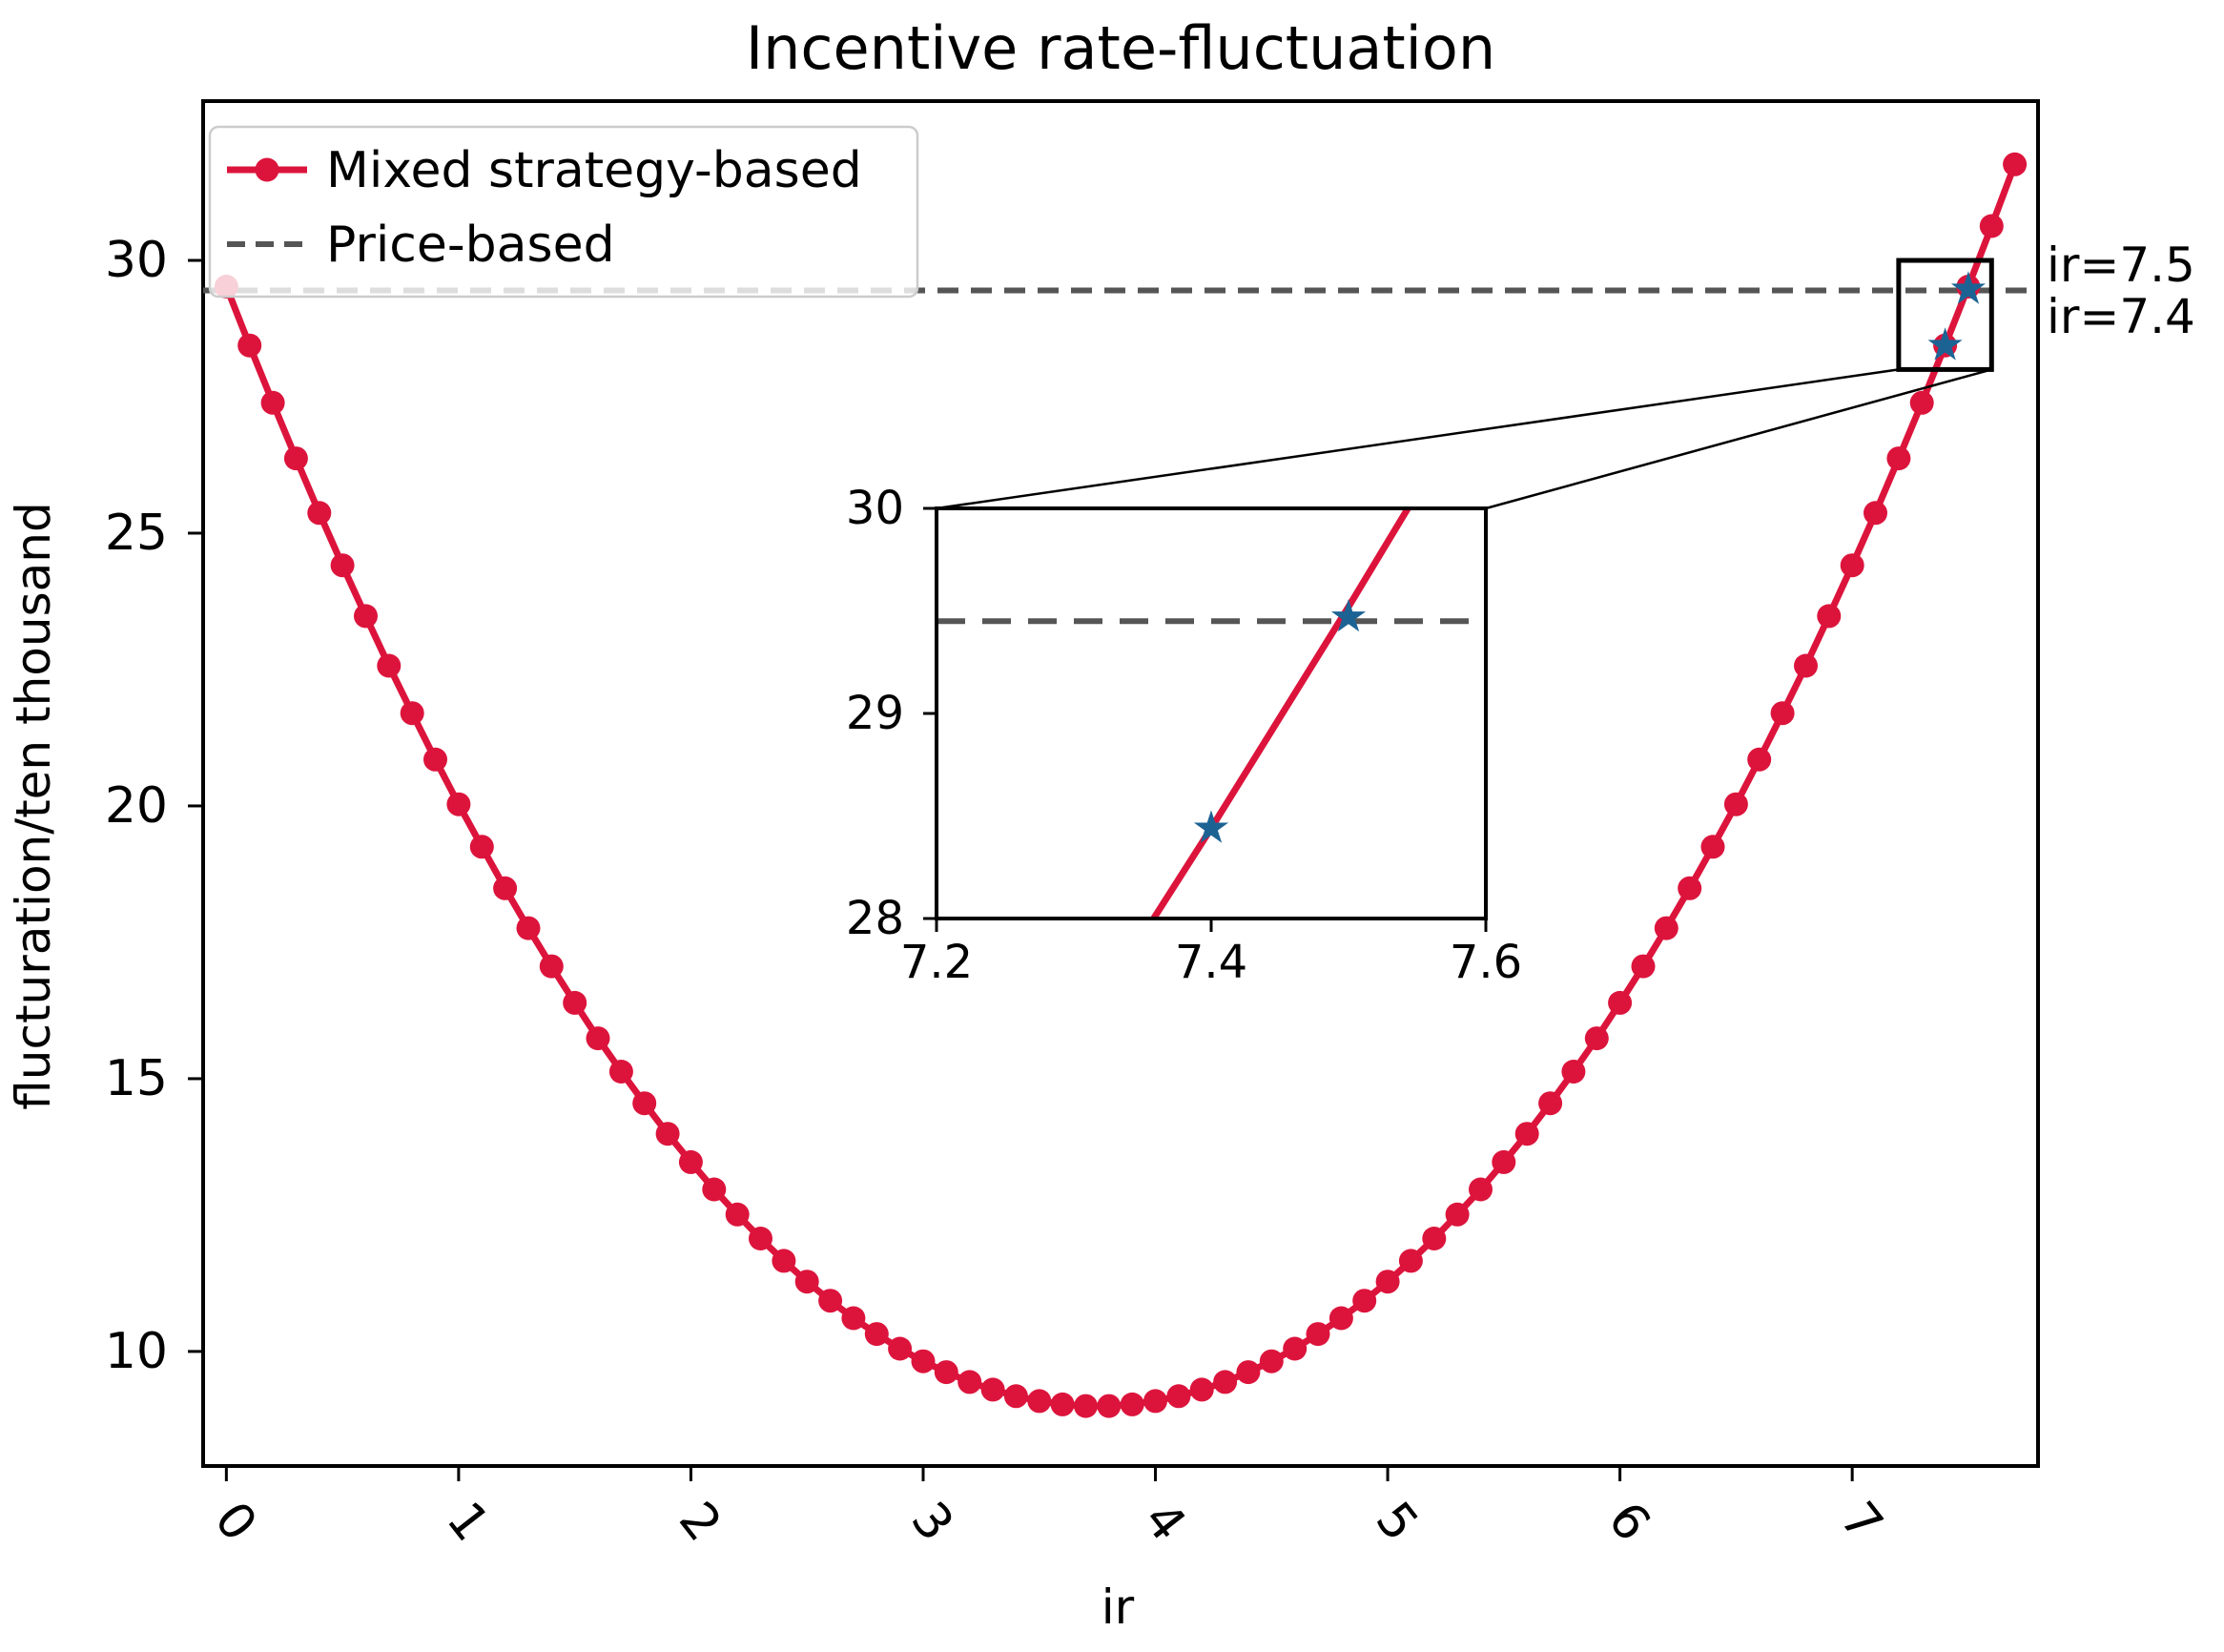 The image size is (2224, 1652). Describe the element at coordinates (1164, 1522) in the screenshot. I see `x-tick-label: 4` at that location.